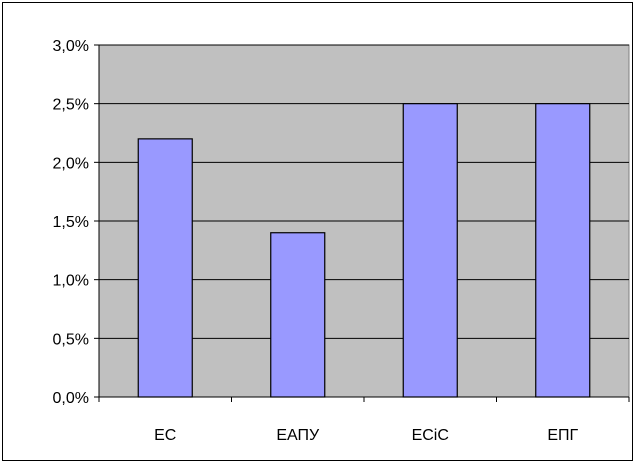  What do you see at coordinates (298, 435) in the screenshot?
I see `x-tick-label: ЕАПУ` at bounding box center [298, 435].